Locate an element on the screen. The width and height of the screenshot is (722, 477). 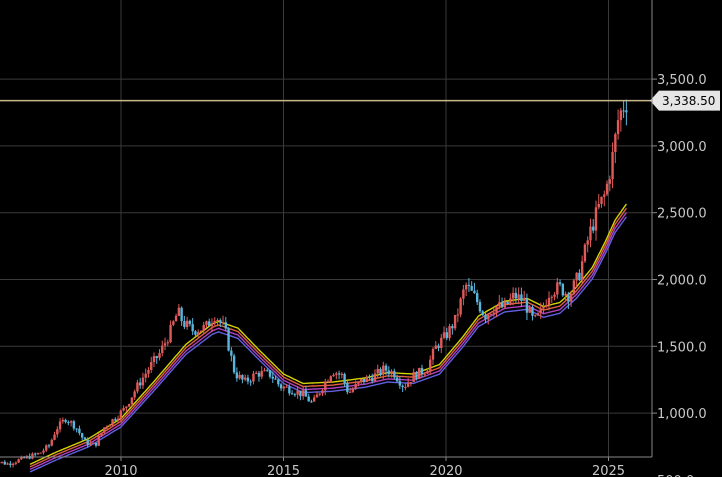
x-tick-label: 2020 is located at coordinates (445, 470).